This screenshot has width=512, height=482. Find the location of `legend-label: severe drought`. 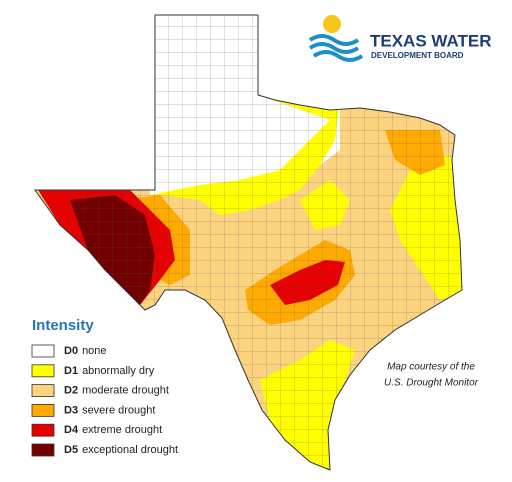

legend-label: severe drought is located at coordinates (118, 410).